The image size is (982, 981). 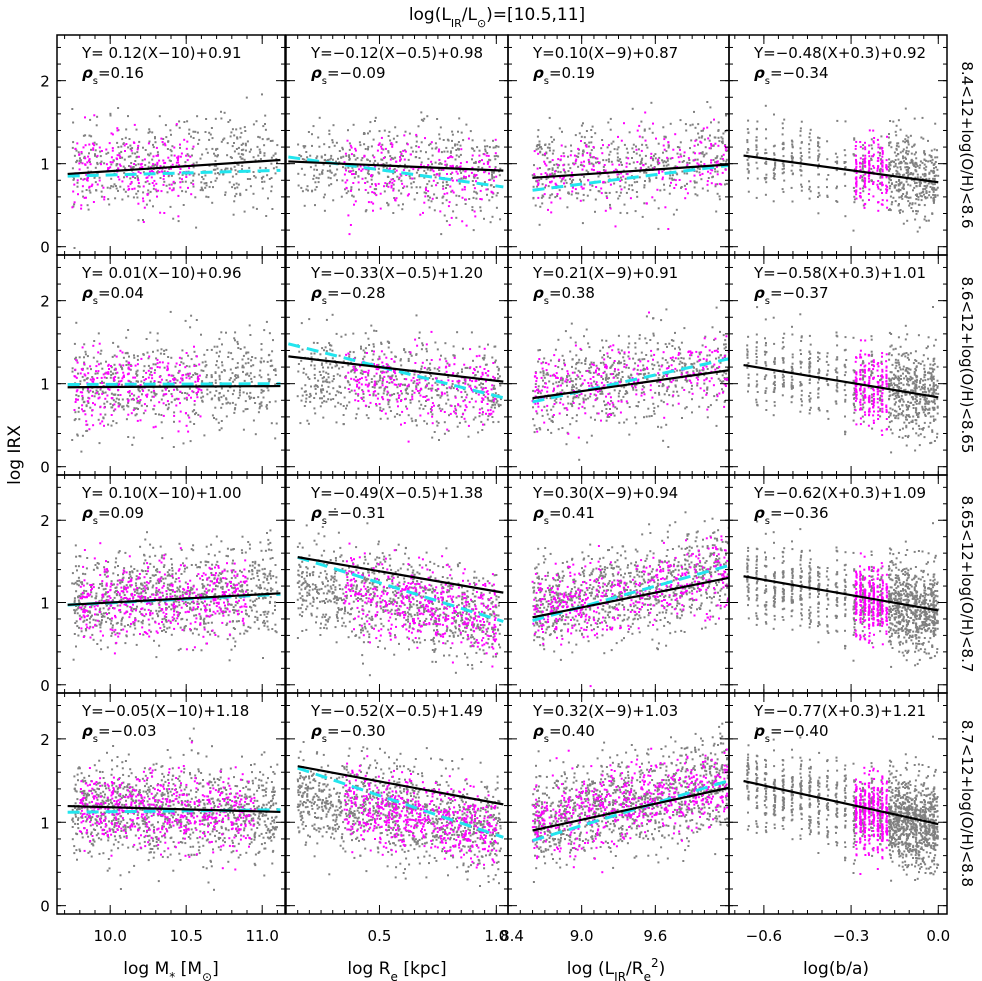 I want to click on spearman-rho: ρs=−0.09, so click(x=348, y=75).